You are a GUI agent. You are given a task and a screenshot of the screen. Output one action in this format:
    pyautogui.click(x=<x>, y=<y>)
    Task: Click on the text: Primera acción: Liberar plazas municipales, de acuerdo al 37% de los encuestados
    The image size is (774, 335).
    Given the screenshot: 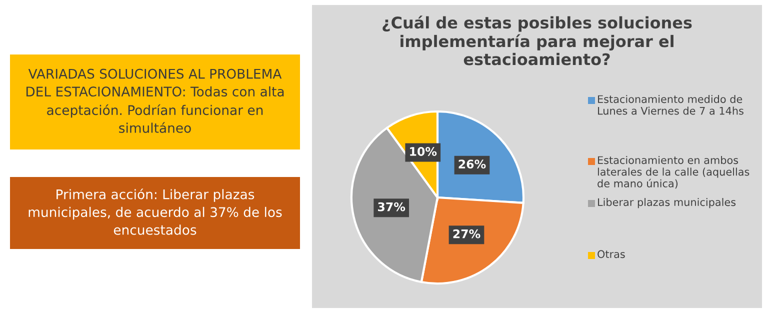 What is the action you would take?
    pyautogui.click(x=155, y=211)
    